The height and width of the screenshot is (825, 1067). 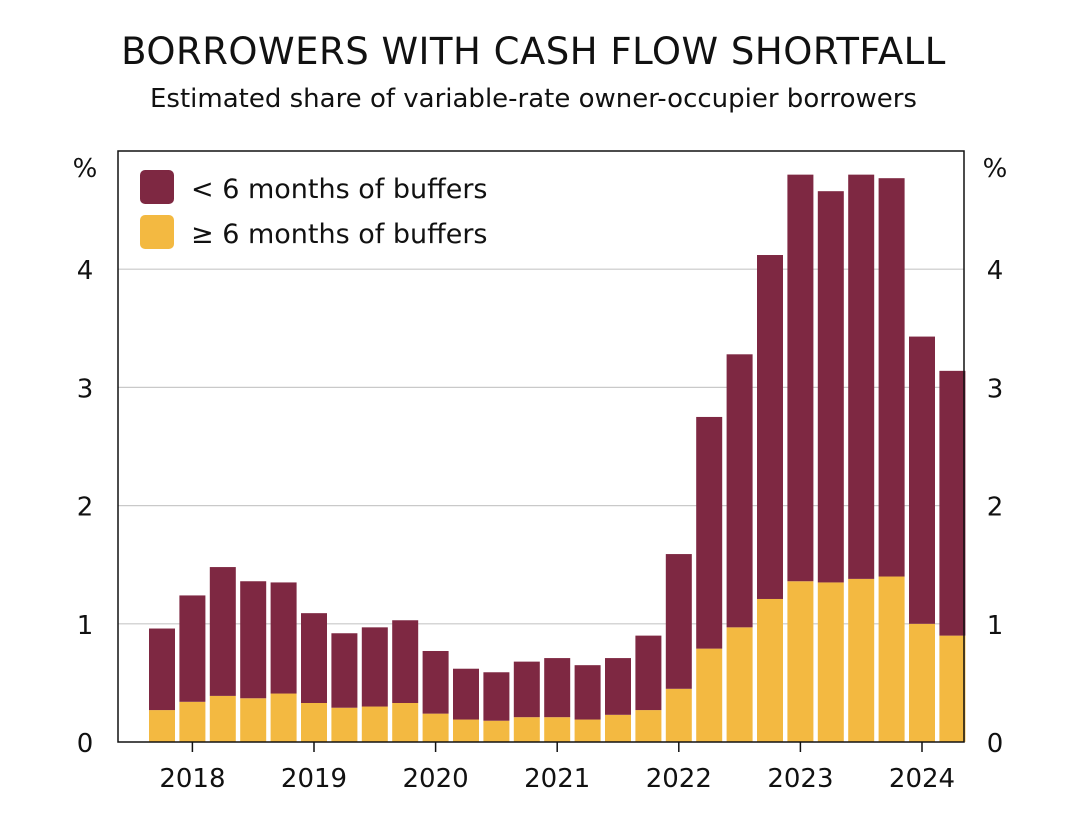 What do you see at coordinates (85, 389) in the screenshot?
I see `y-tick-label-left: 3` at bounding box center [85, 389].